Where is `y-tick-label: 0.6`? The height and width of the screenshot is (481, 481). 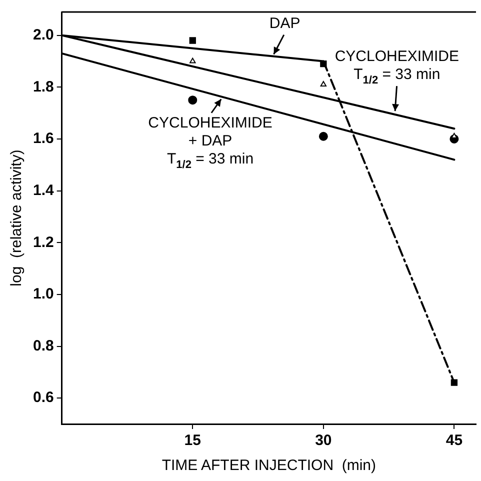 y-tick-label: 0.6 is located at coordinates (43, 397).